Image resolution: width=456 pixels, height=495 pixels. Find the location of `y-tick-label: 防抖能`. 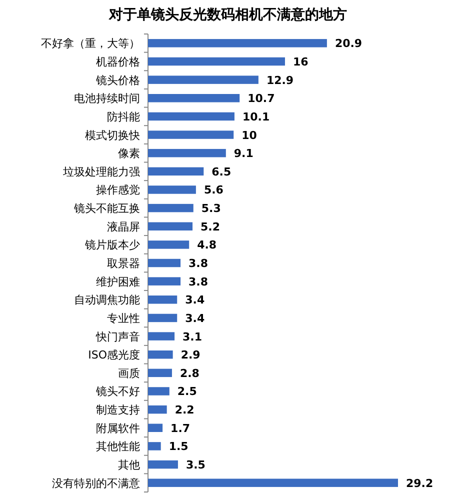

y-tick-label: 防抖能 is located at coordinates (123, 117).